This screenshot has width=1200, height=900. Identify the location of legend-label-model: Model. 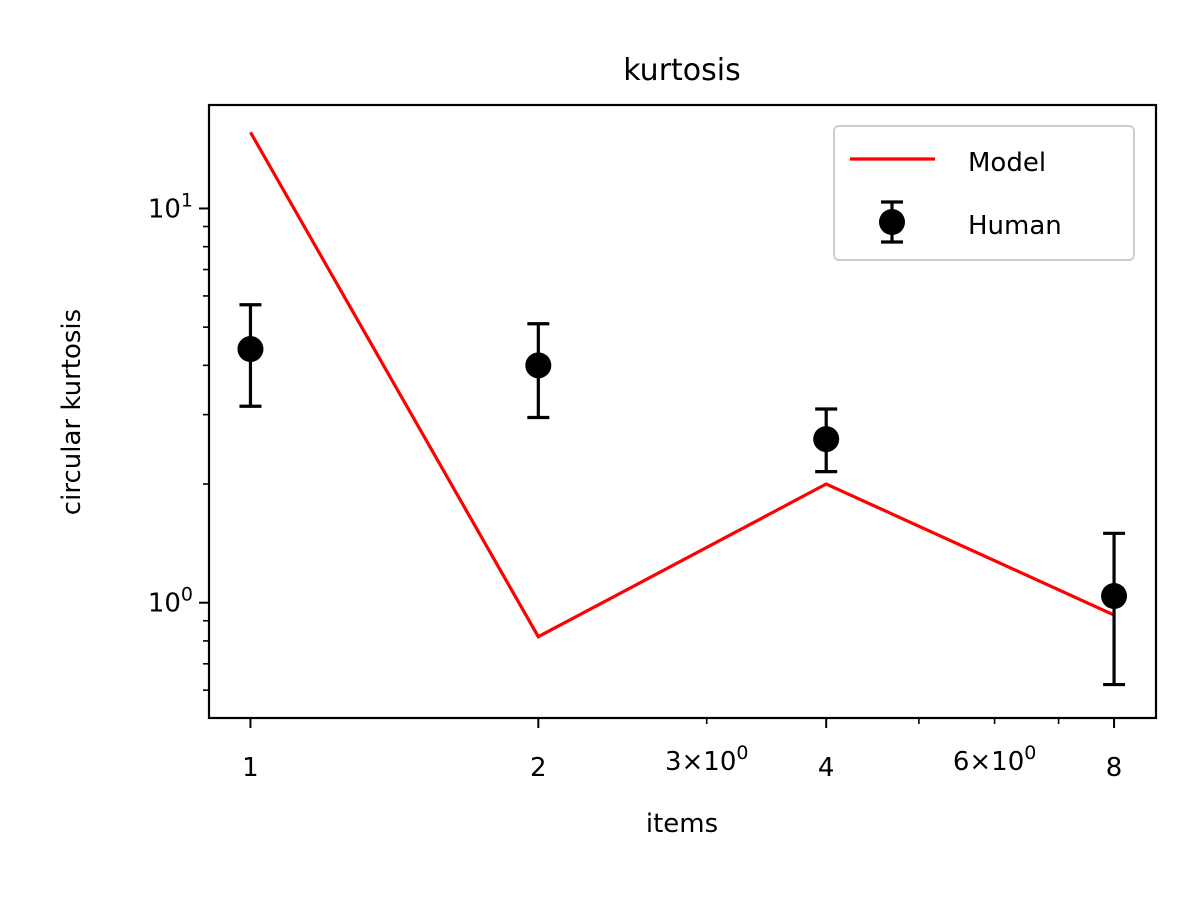
(1007, 163).